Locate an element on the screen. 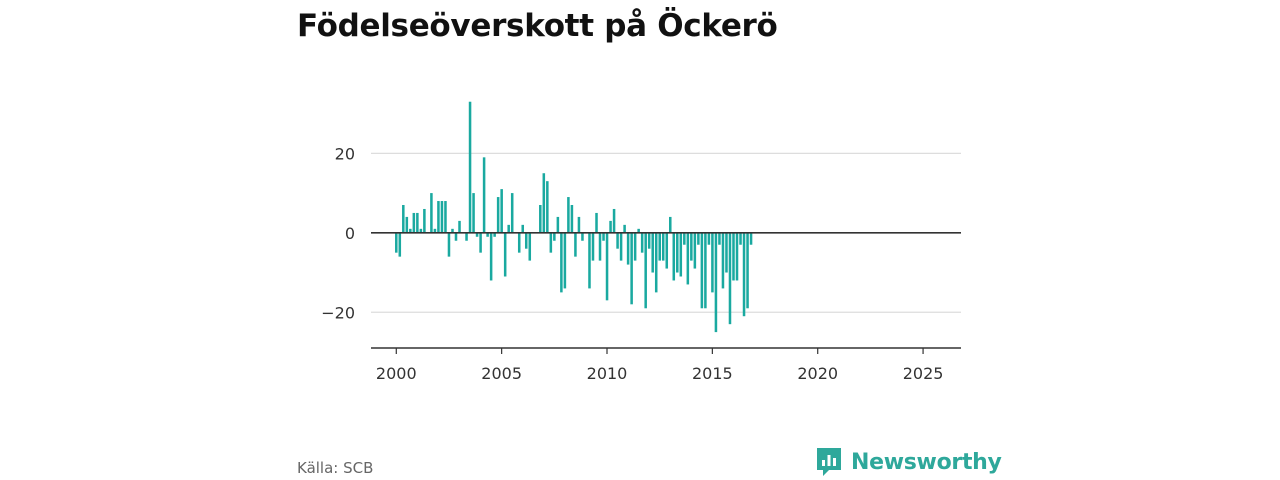 The width and height of the screenshot is (1280, 480). x-axis-ticks: 2000 2005 2010 2015 2020 2025 is located at coordinates (660, 365).